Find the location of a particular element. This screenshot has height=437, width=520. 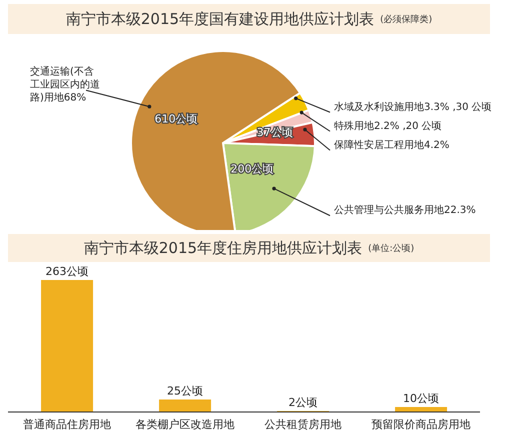

data-label: 10公顷 is located at coordinates (421, 398).